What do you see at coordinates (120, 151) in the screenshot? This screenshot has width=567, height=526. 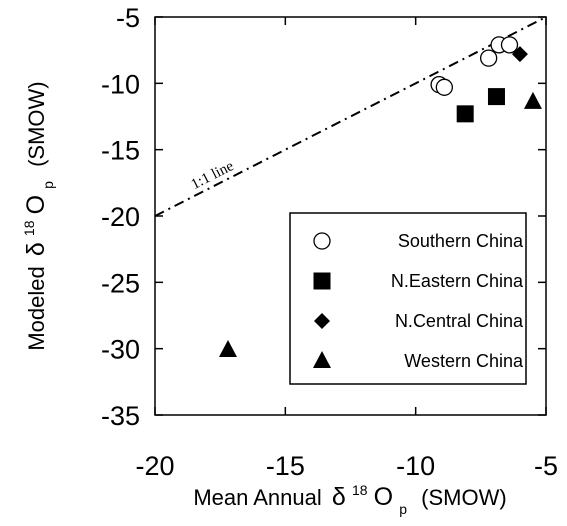 I see `y-tick-label: -15` at bounding box center [120, 151].